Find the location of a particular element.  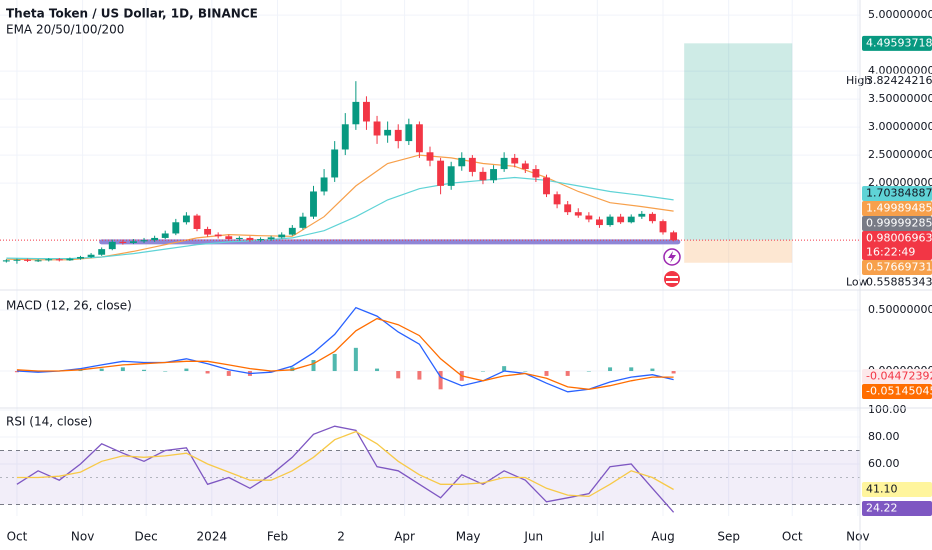

position-target-zone is located at coordinates (738, 142).